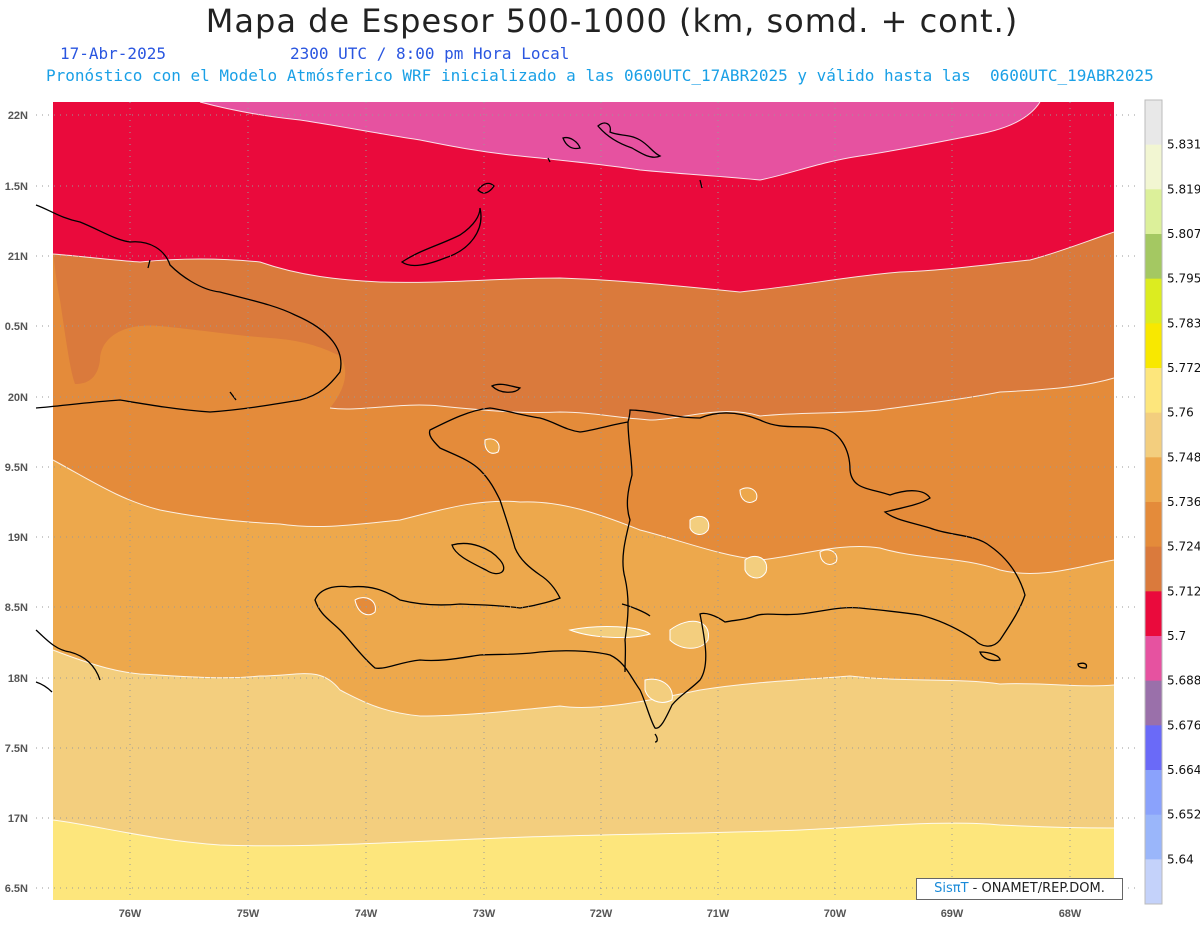  I want to click on lon-label-4: 72W, so click(601, 914).